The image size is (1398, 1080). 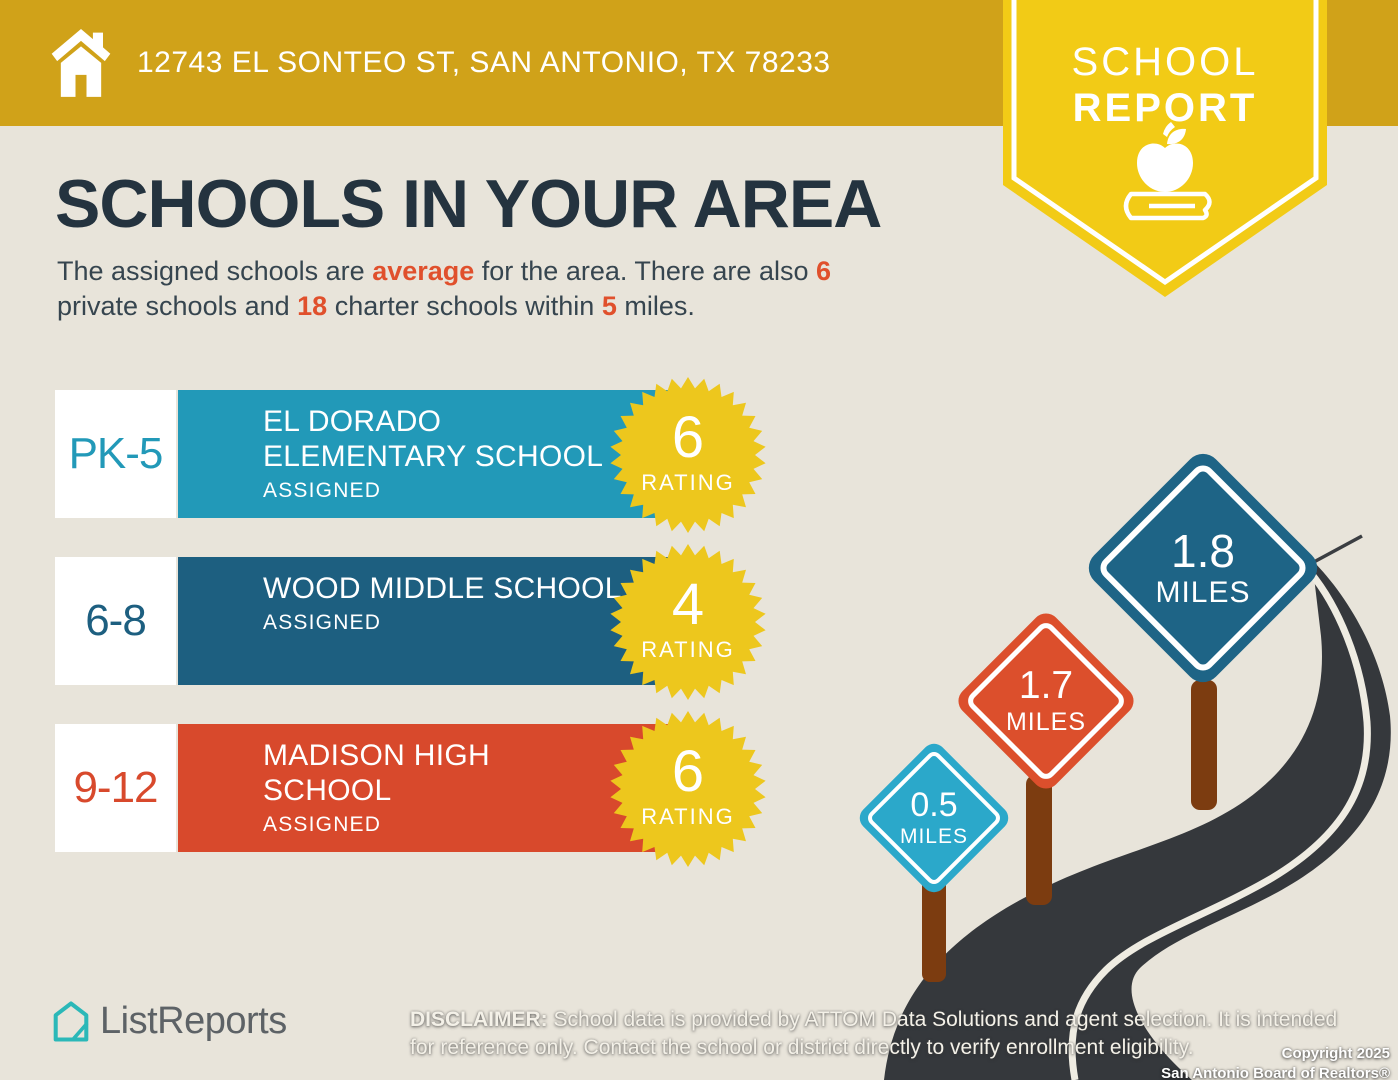 I want to click on ribbon-title-line1: SCHOOL, so click(x=1165, y=62).